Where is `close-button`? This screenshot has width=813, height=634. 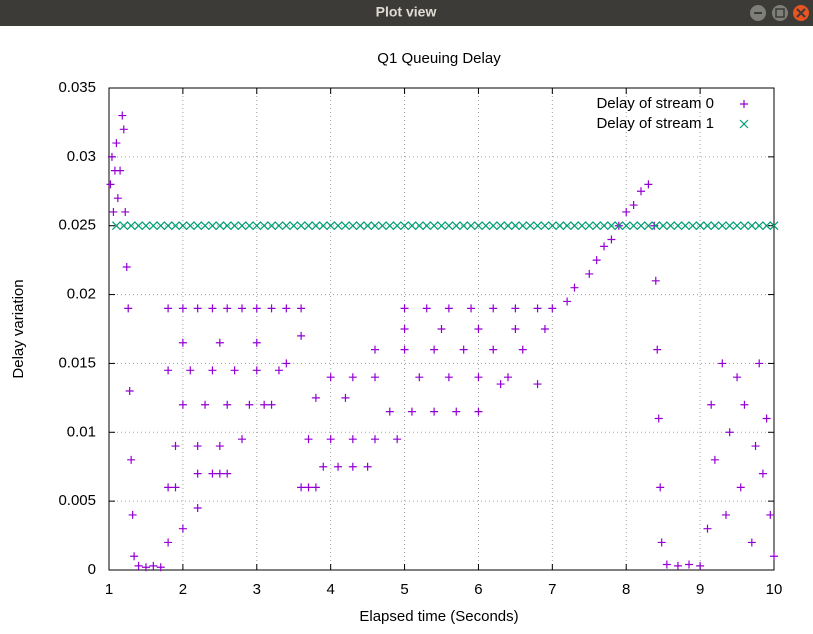 close-button is located at coordinates (801, 13).